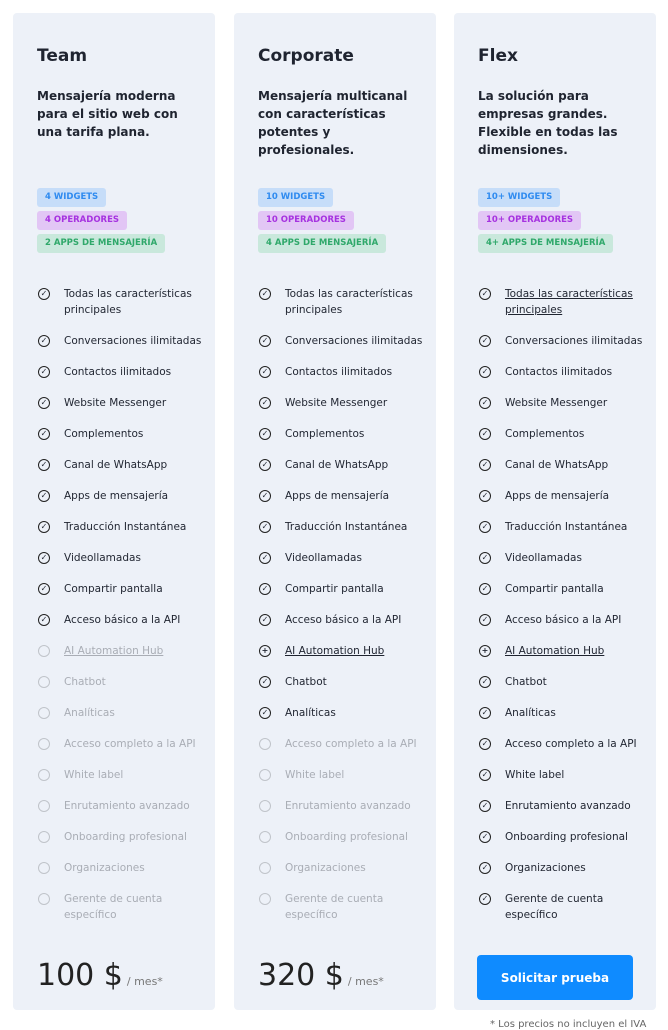  What do you see at coordinates (124, 441) in the screenshot?
I see `feature-item: ✓ Complementos` at bounding box center [124, 441].